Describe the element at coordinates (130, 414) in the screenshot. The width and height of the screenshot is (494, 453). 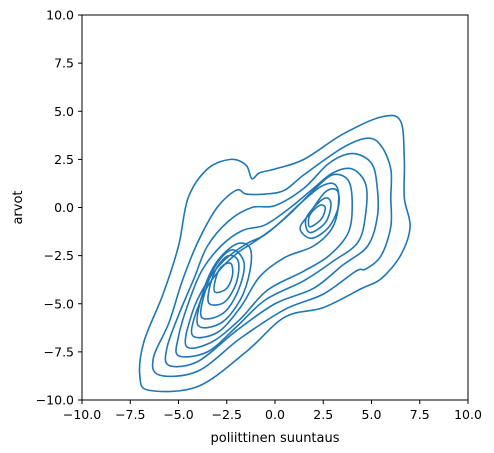
I see `x-tick-label: −7.5` at that location.